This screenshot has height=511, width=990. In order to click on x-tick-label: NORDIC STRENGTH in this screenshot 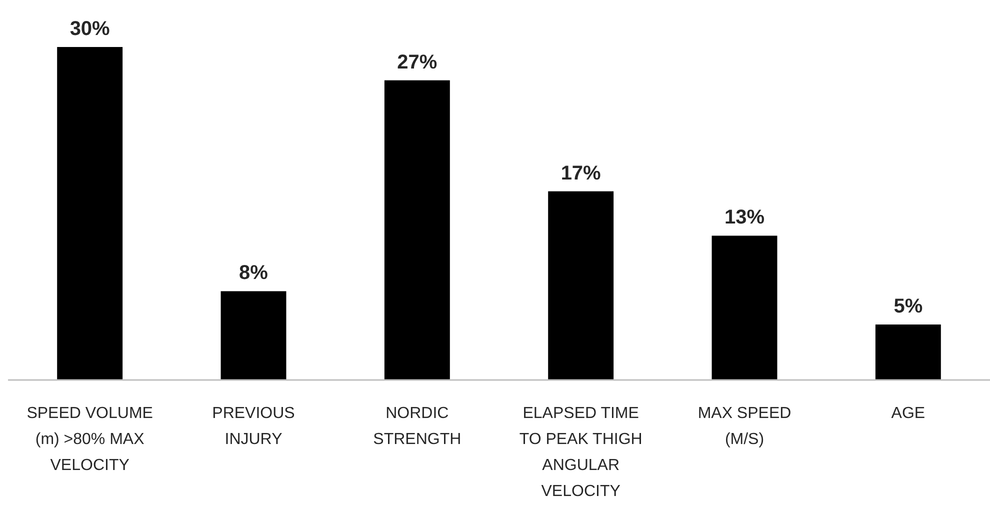, I will do `click(417, 426)`.